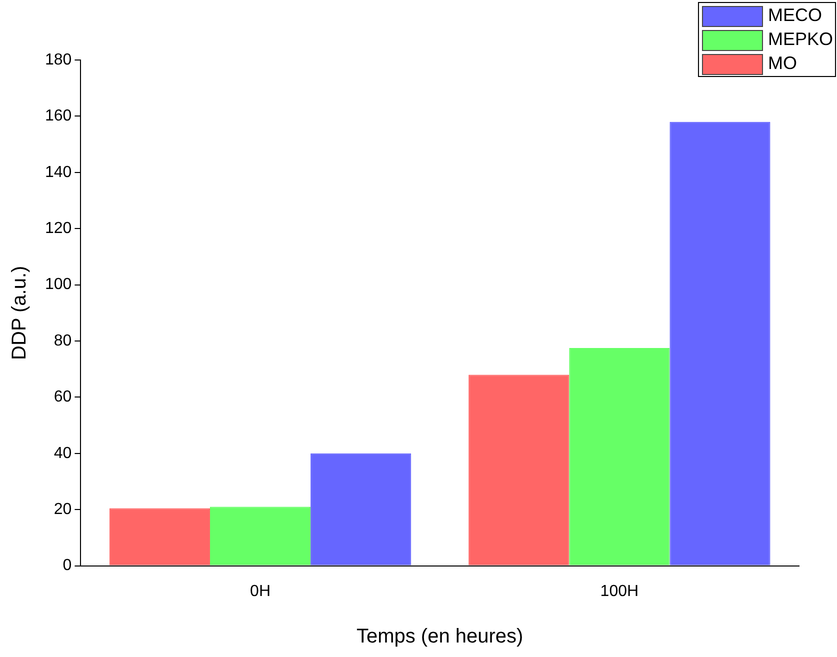 Image resolution: width=837 pixels, height=657 pixels. I want to click on y-tick-label: 160, so click(58, 116).